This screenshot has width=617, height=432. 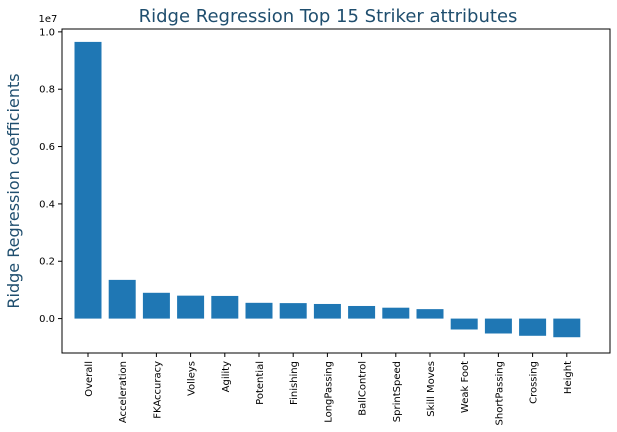 I want to click on y-tick-label: 0.8, so click(x=47, y=90).